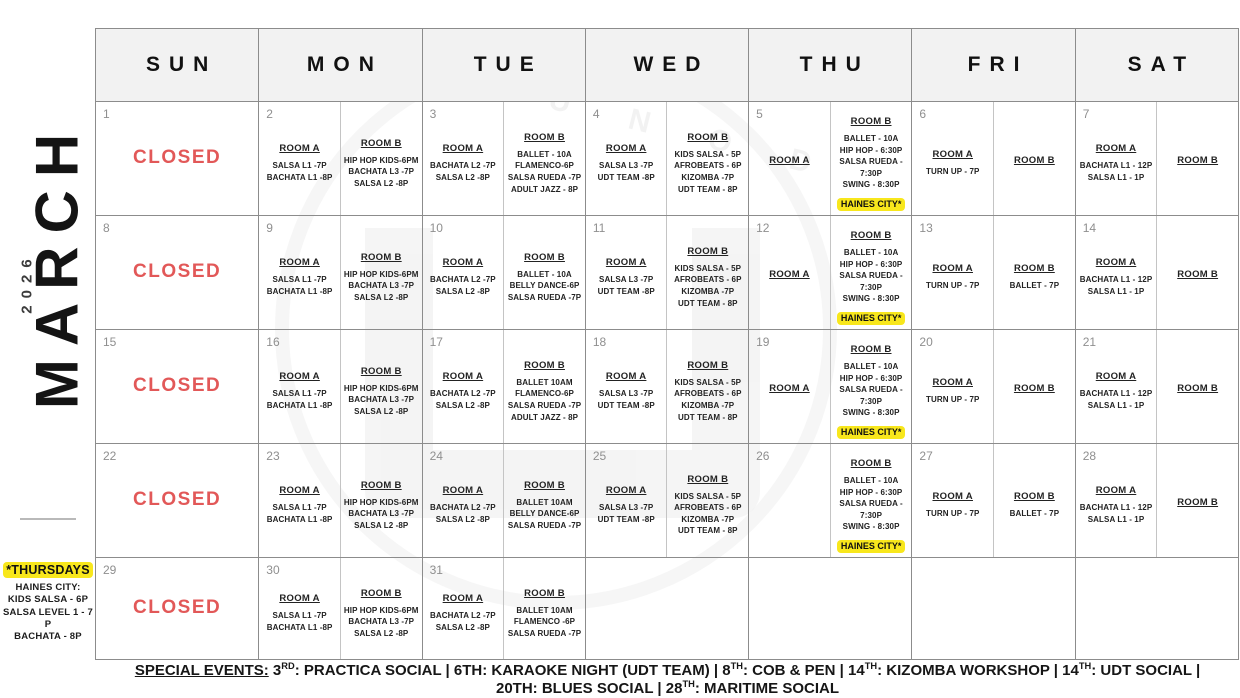  What do you see at coordinates (923, 114) in the screenshot?
I see `day-number: 6` at bounding box center [923, 114].